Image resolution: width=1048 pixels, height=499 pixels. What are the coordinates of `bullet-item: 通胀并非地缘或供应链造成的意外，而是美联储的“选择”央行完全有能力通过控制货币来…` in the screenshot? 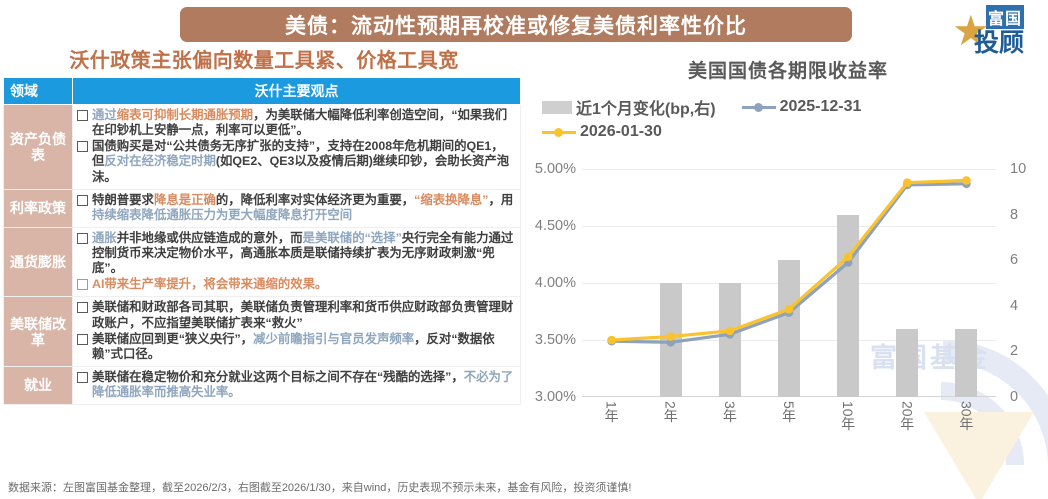 It's located at (295, 253).